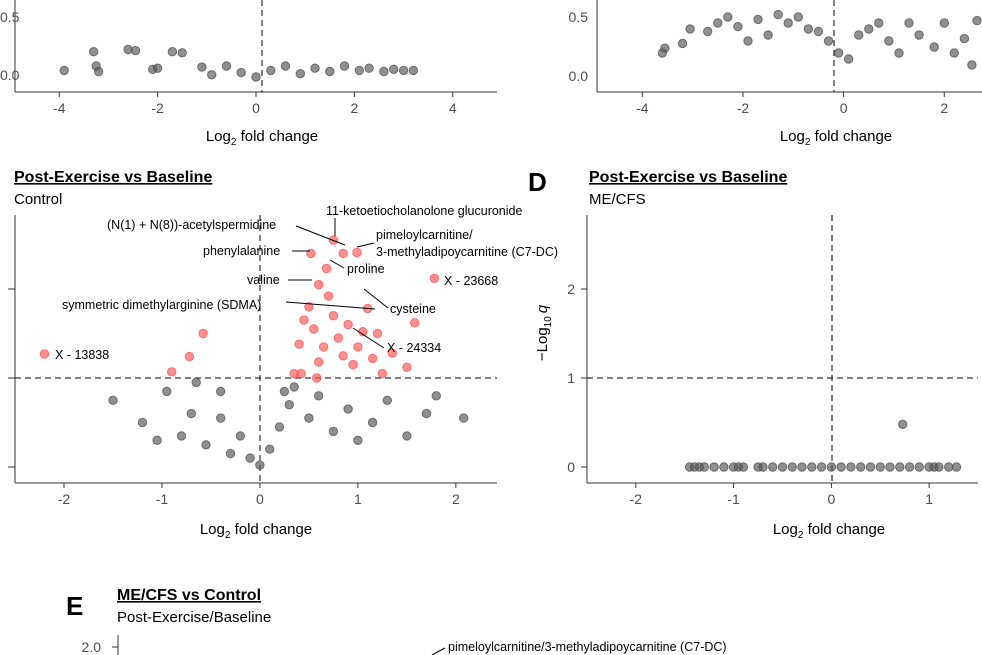 The height and width of the screenshot is (655, 982). I want to click on y-tick-label: 1, so click(571, 378).